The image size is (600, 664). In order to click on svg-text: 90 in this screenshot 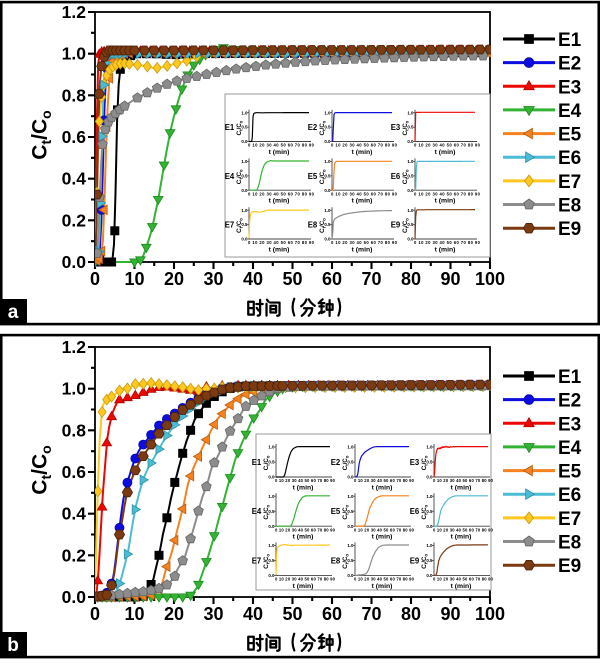, I will do `click(450, 614)`.